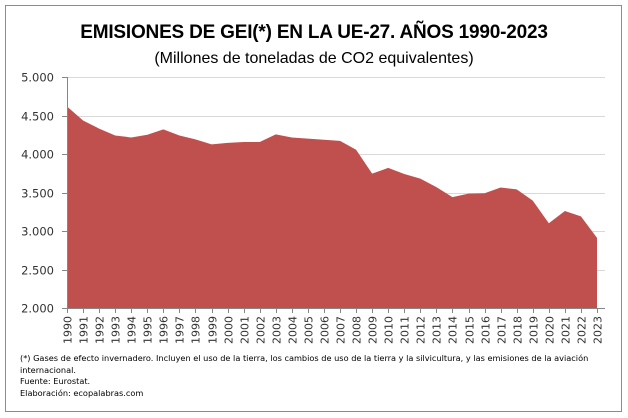  Describe the element at coordinates (37, 78) in the screenshot. I see `y-tick-label: 5.000` at that location.